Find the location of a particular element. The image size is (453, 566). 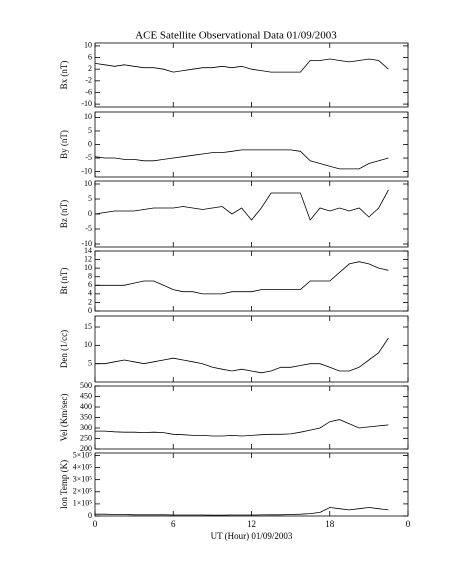

y-tick-label: 250 is located at coordinates (86, 437).